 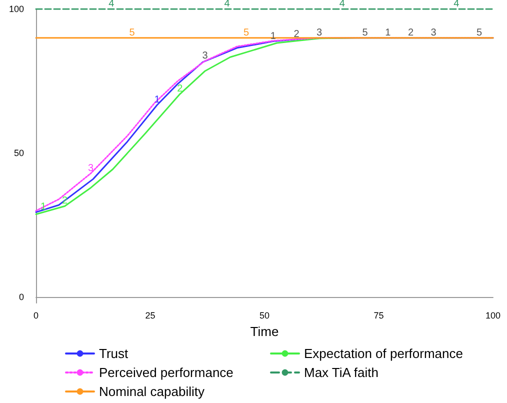 I want to click on x-tick-label: 0, so click(x=36, y=315).